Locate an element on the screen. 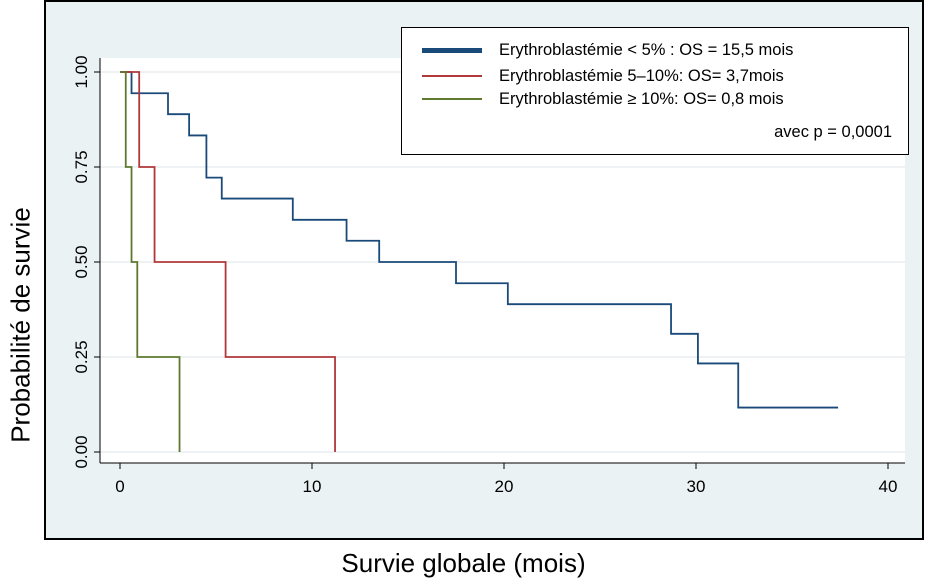  legend-pvalue-note: avec p = 0,0001 is located at coordinates (833, 132).